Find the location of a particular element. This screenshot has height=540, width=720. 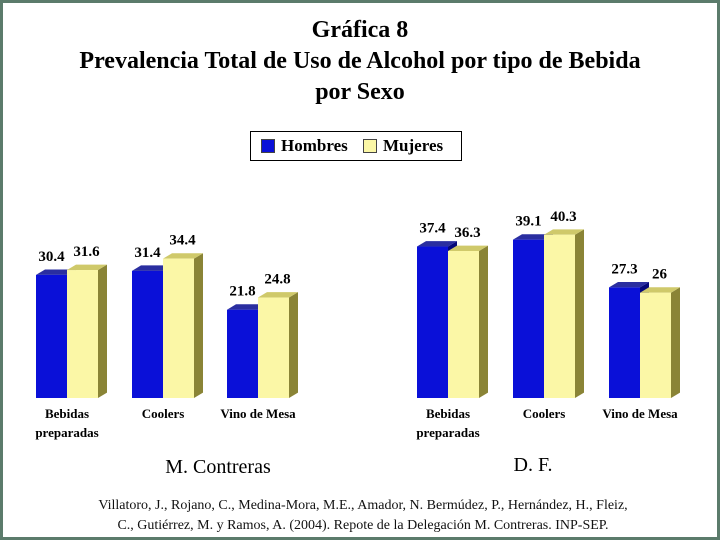

bar-p2-c3-mujeres-side is located at coordinates (675, 342).